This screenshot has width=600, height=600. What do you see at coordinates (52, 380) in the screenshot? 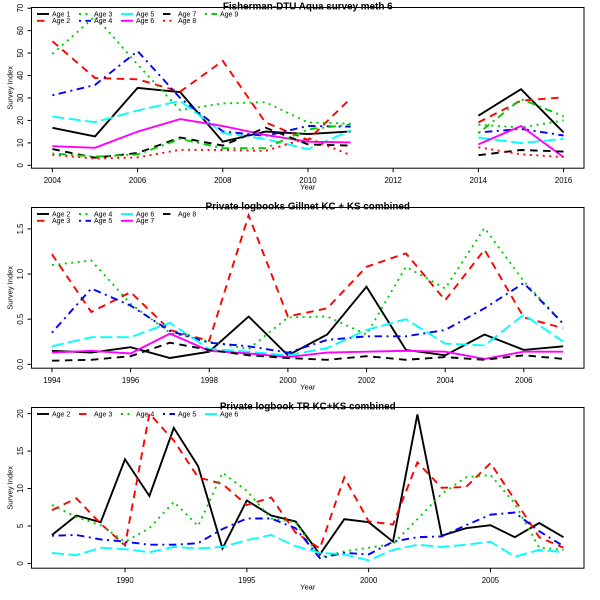
I see `x-tick-label: 1994` at bounding box center [52, 380].